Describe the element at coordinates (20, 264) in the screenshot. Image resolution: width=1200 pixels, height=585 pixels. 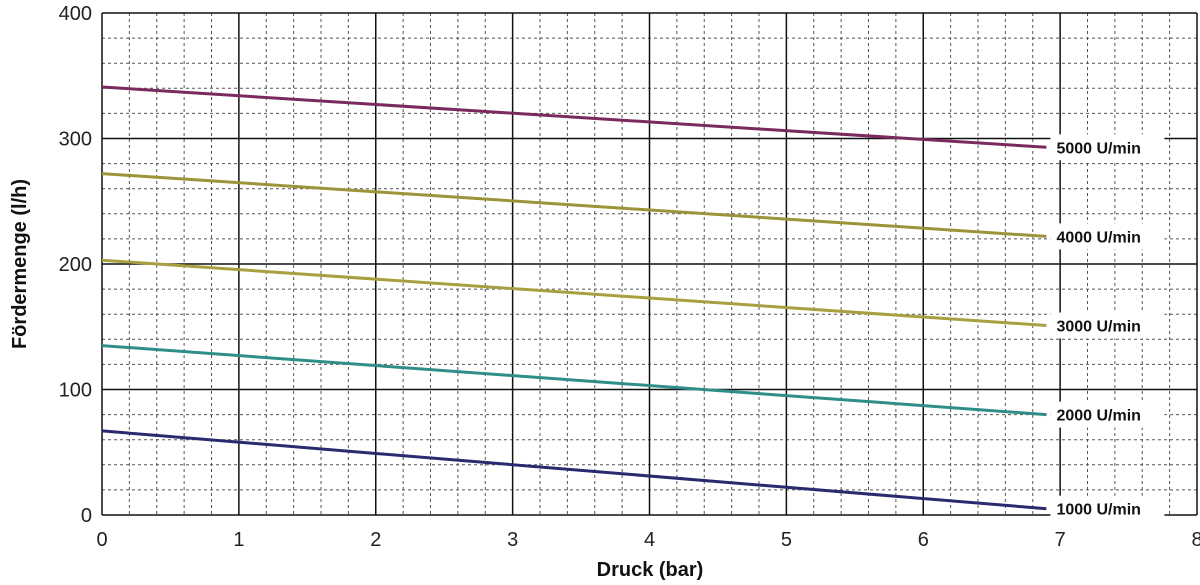
I see `y-axis-title: Fördermenge (l/h)` at that location.